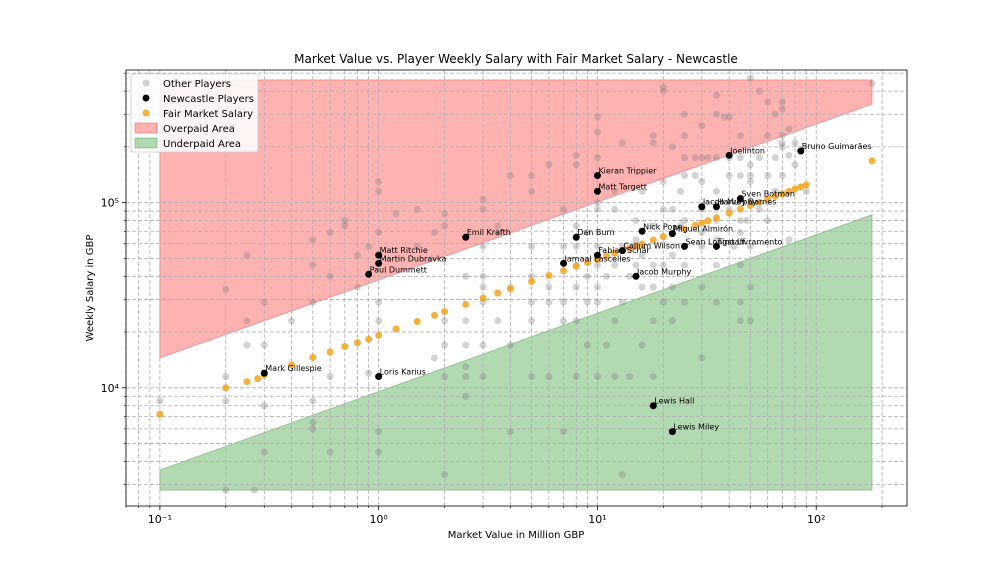 This screenshot has height=576, width=1008. What do you see at coordinates (398, 269) in the screenshot?
I see `newcastle-player-label: Paul Dummett` at bounding box center [398, 269].